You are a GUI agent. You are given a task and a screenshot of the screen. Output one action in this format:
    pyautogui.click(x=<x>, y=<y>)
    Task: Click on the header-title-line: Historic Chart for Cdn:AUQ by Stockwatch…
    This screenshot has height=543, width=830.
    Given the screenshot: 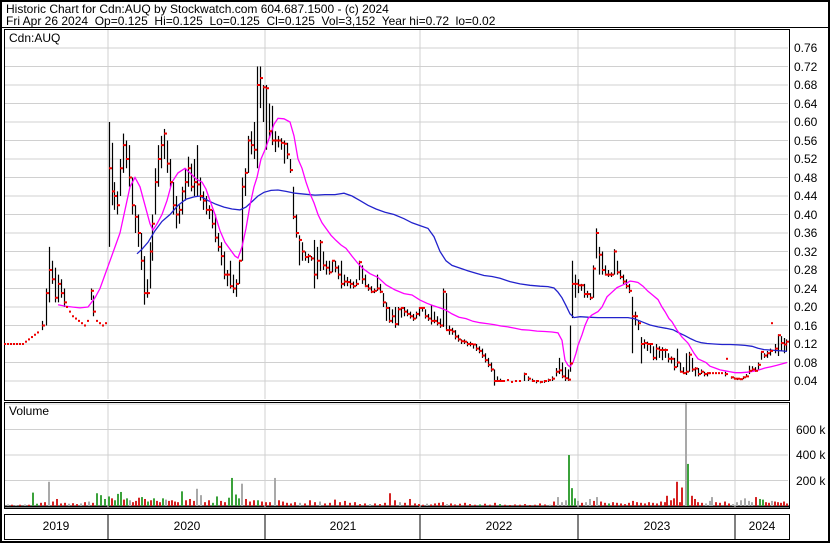 What is the action you would take?
    pyautogui.click(x=197, y=9)
    